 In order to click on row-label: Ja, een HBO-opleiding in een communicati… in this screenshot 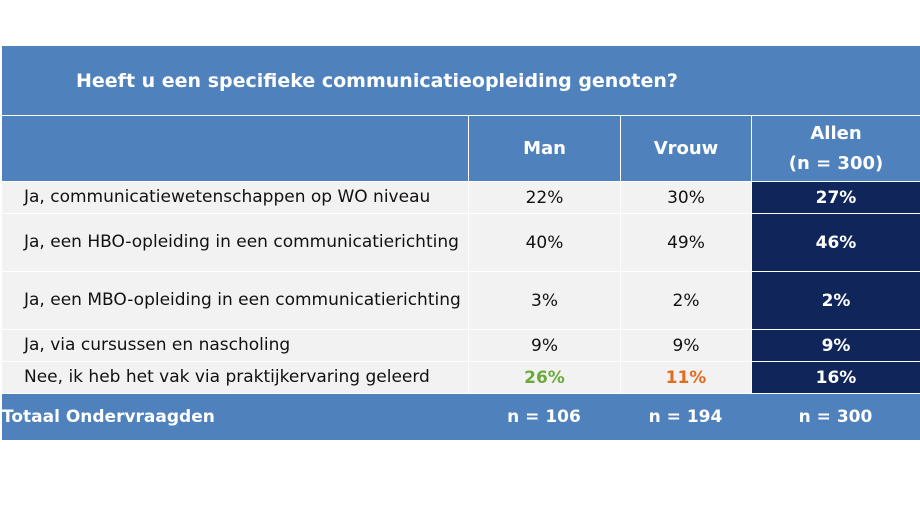, I will do `click(235, 242)`.